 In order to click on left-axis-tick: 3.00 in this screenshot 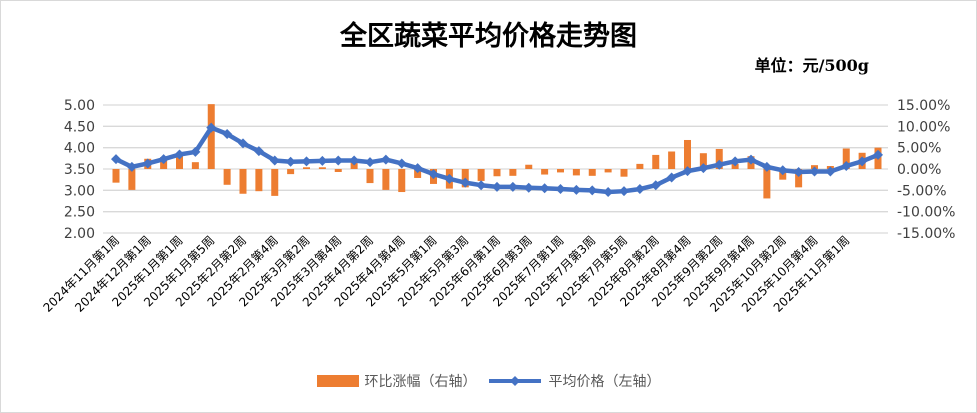, I will do `click(79, 191)`.